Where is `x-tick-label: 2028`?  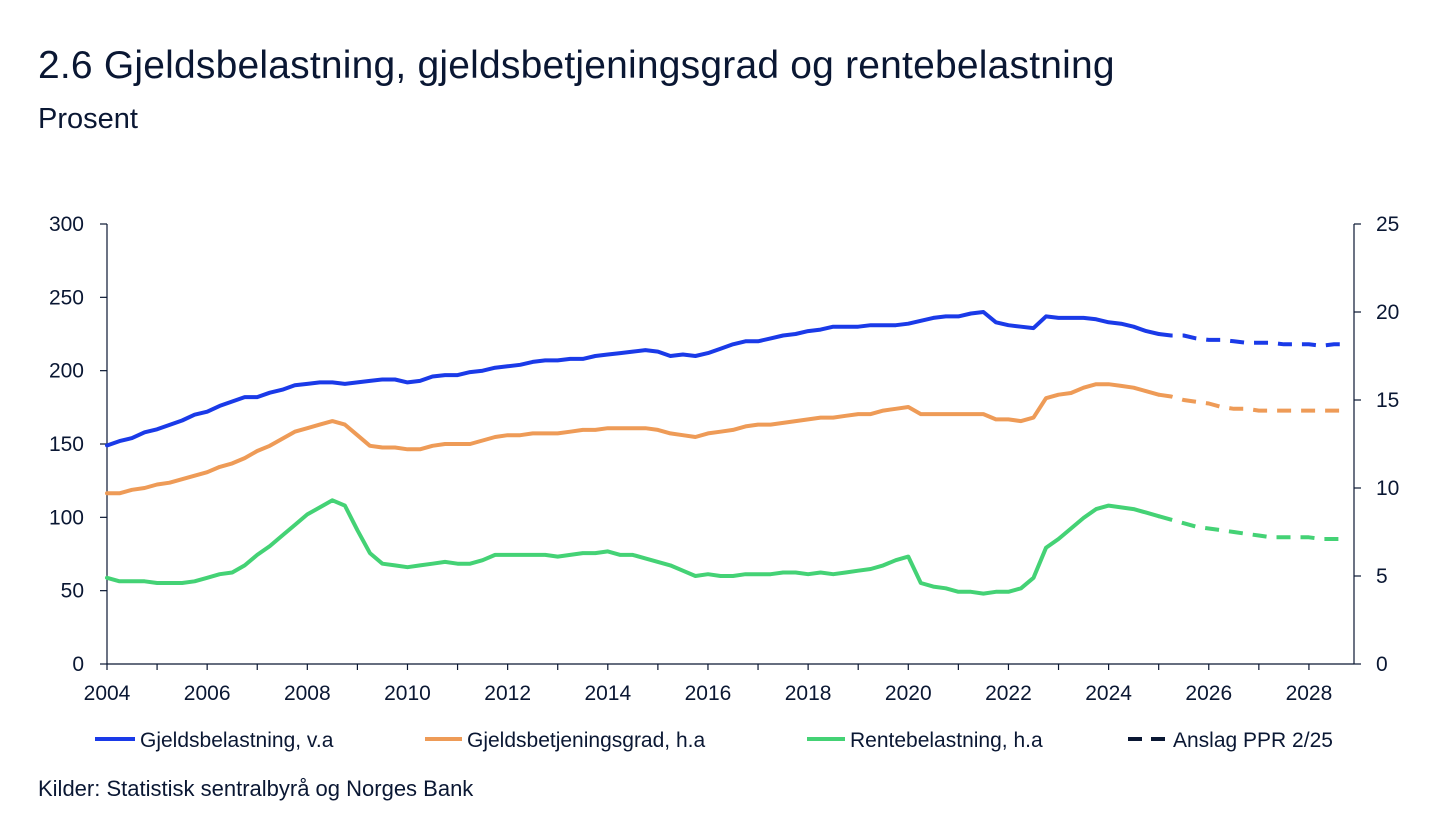
x-tick-label: 2028 is located at coordinates (1309, 693).